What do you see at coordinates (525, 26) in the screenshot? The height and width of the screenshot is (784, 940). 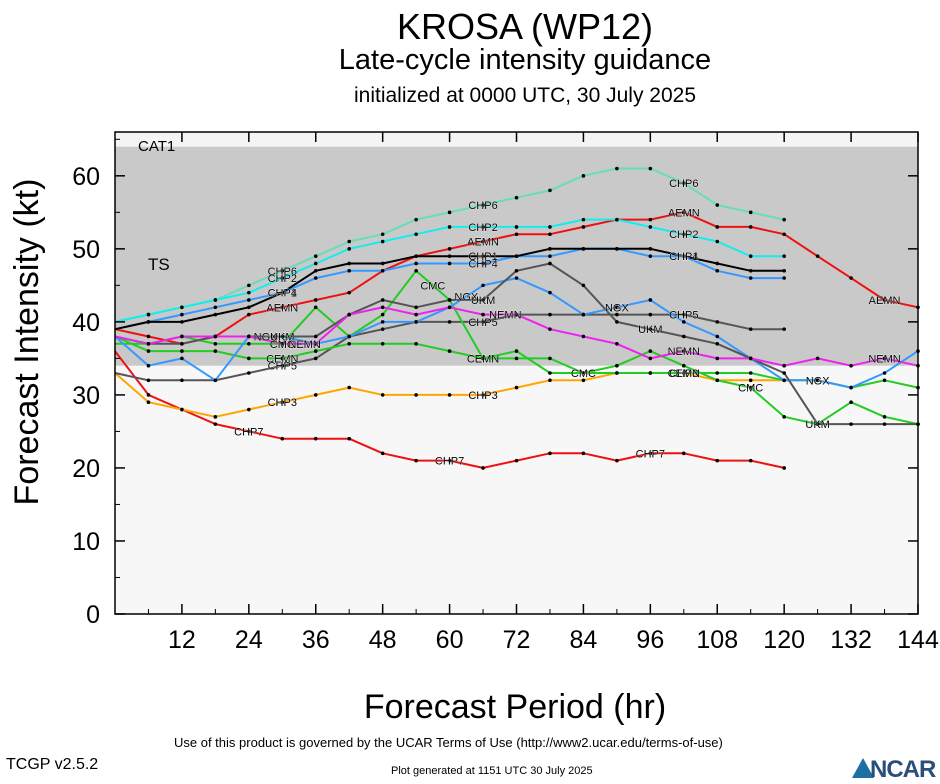 I see `chart-title: KROSA (WP12)` at bounding box center [525, 26].